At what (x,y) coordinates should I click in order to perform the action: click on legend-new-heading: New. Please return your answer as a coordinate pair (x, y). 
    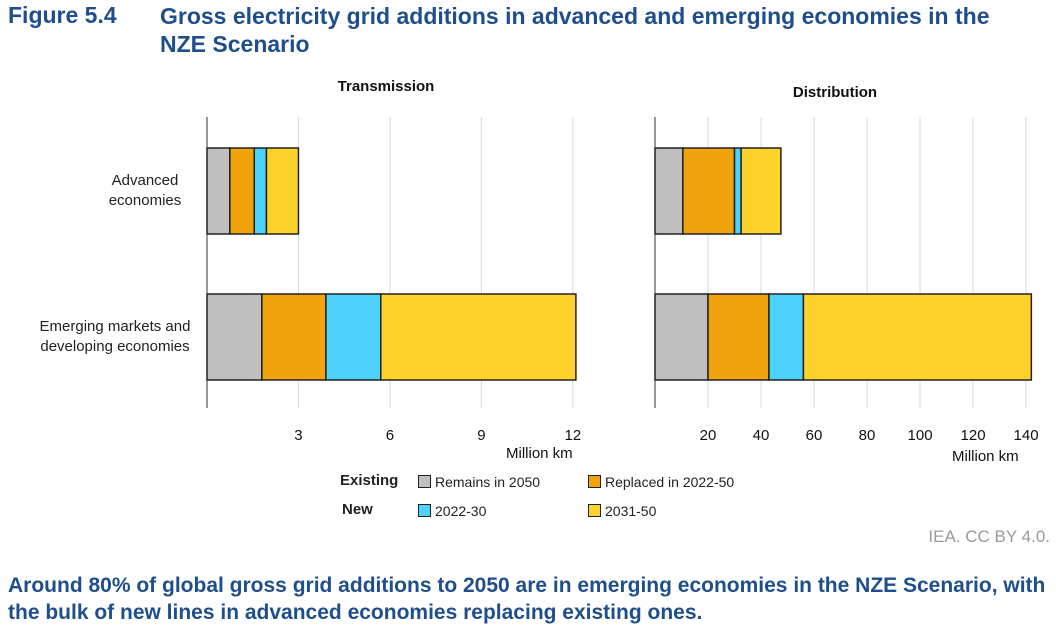
    Looking at the image, I should click on (357, 509).